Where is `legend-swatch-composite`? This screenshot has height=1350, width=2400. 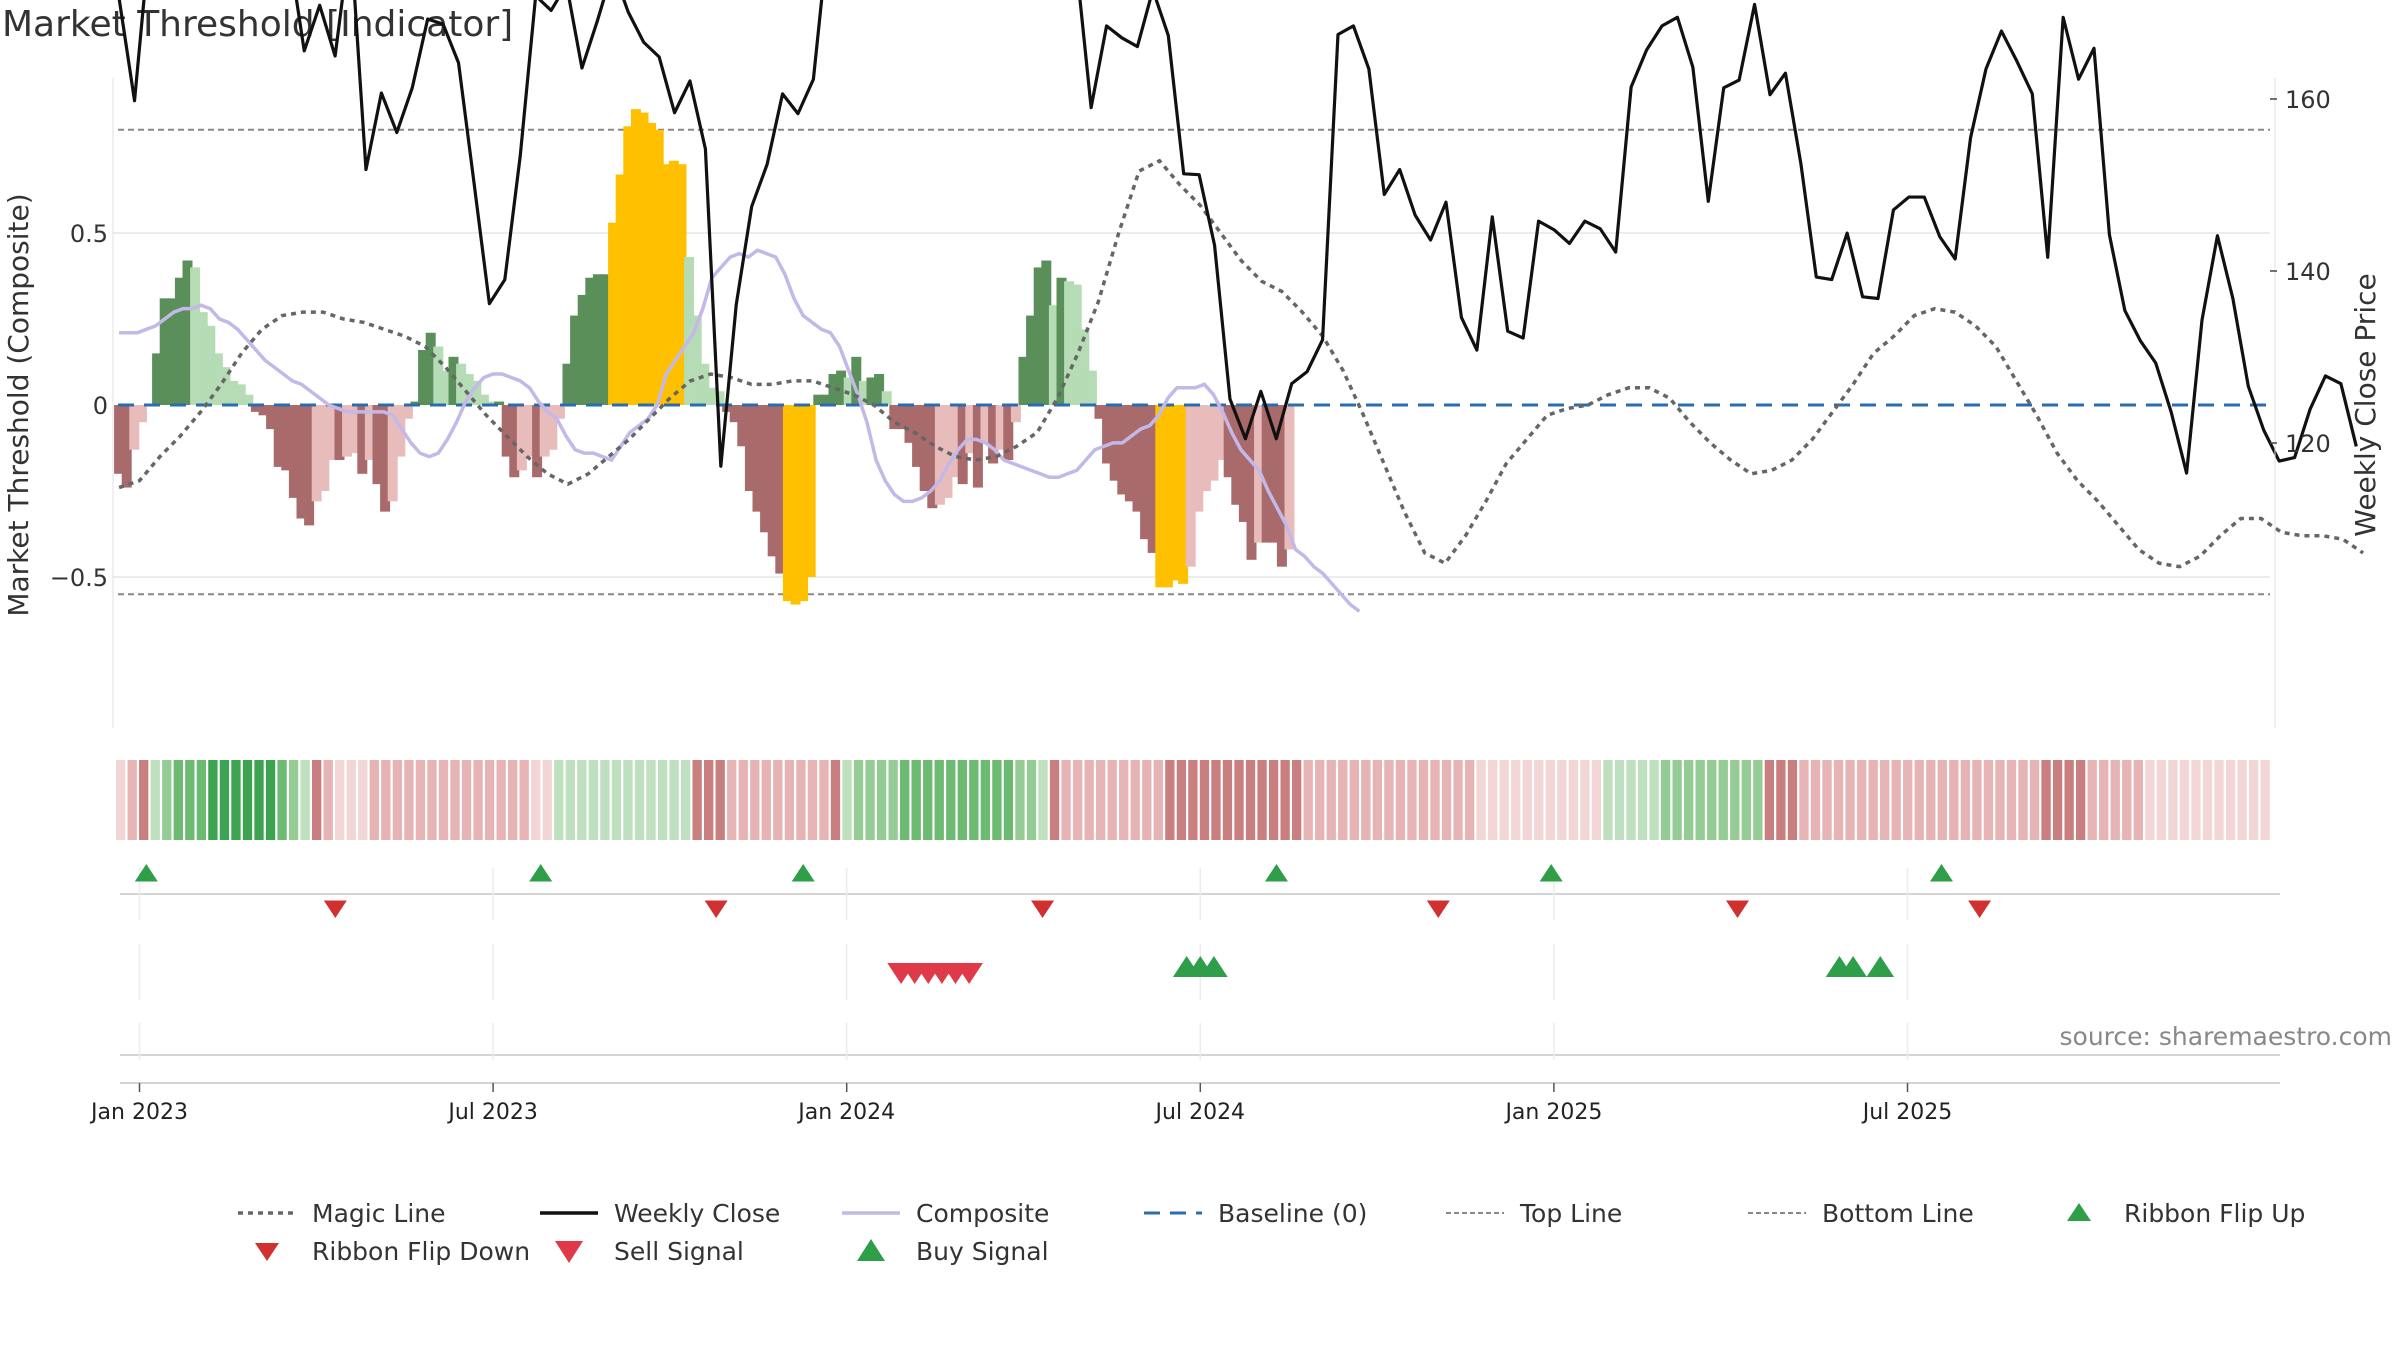 legend-swatch-composite is located at coordinates (871, 1213).